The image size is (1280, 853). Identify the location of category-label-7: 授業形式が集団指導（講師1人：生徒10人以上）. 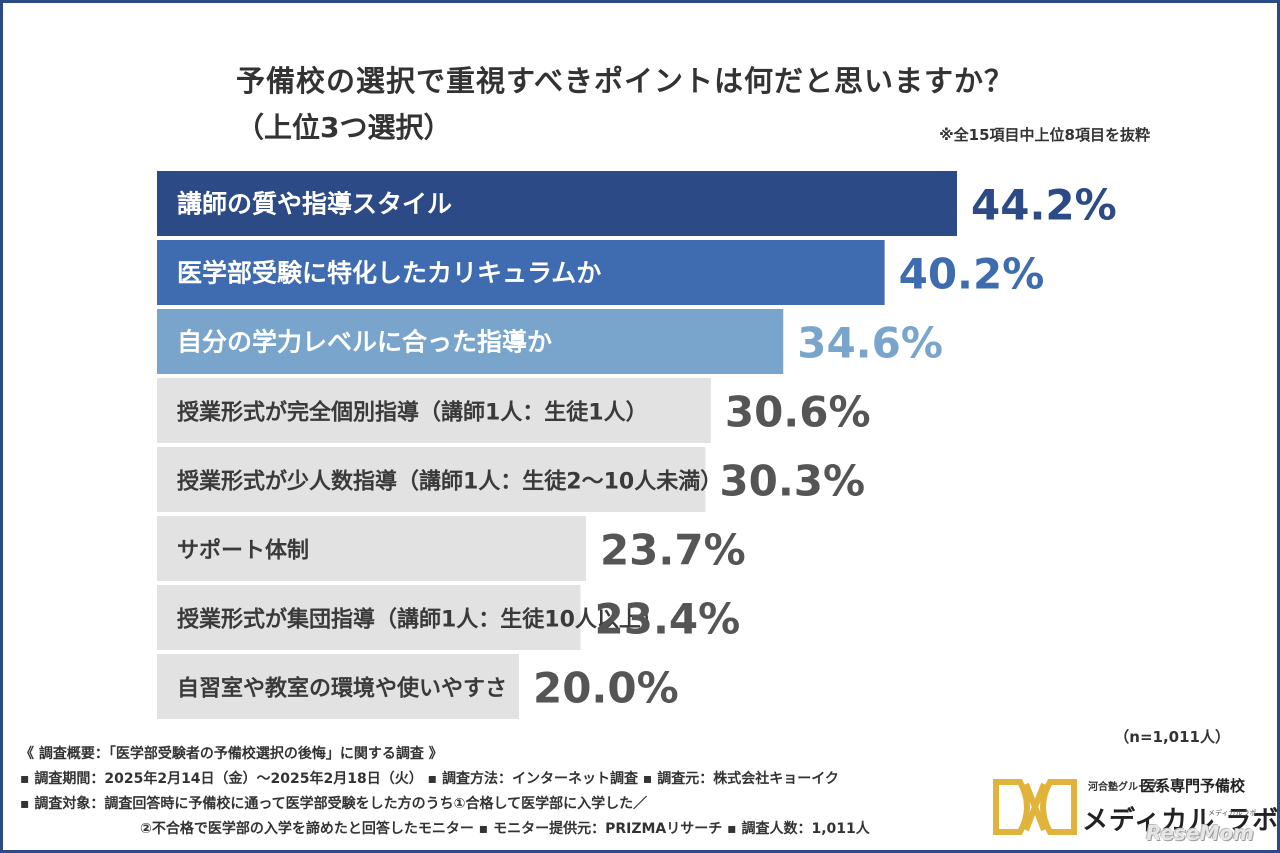
(420, 620).